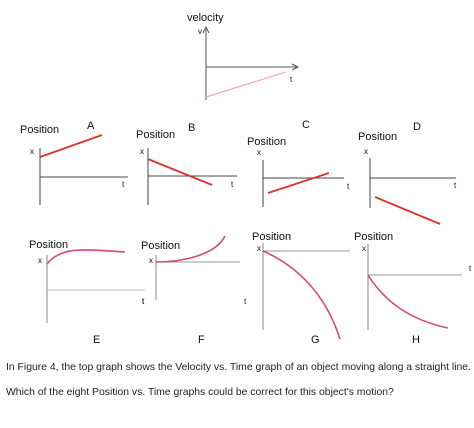  Describe the element at coordinates (190, 249) in the screenshot. I see `panel-f-curve` at that location.